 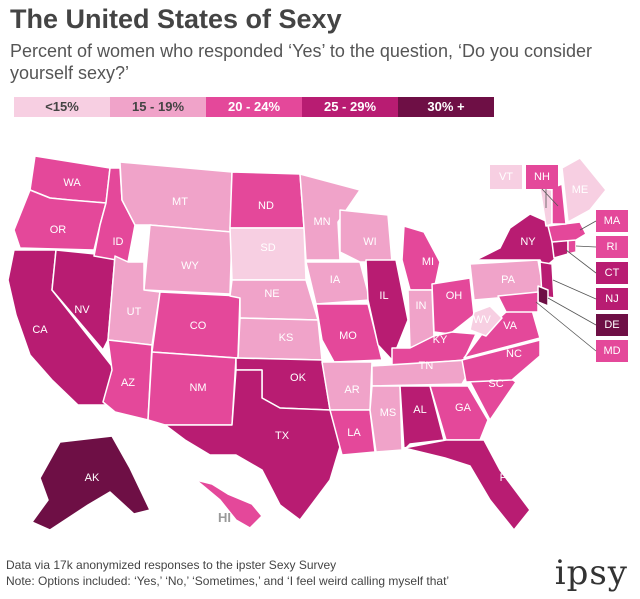 I want to click on state-SD, so click(x=268, y=254).